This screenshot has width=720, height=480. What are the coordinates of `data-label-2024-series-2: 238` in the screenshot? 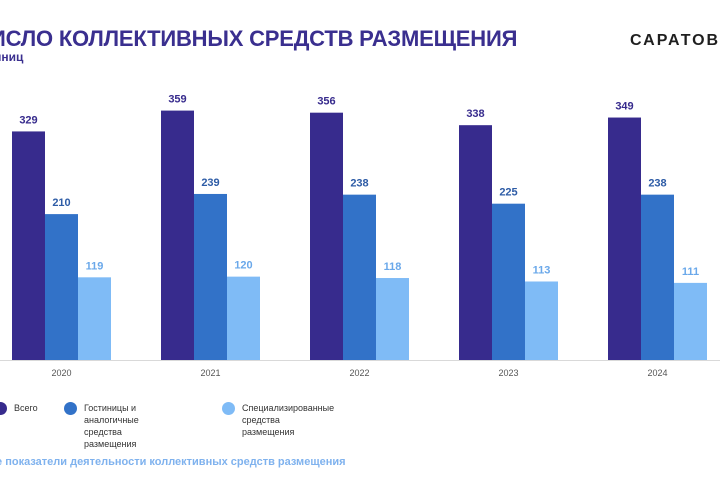 It's located at (657, 184).